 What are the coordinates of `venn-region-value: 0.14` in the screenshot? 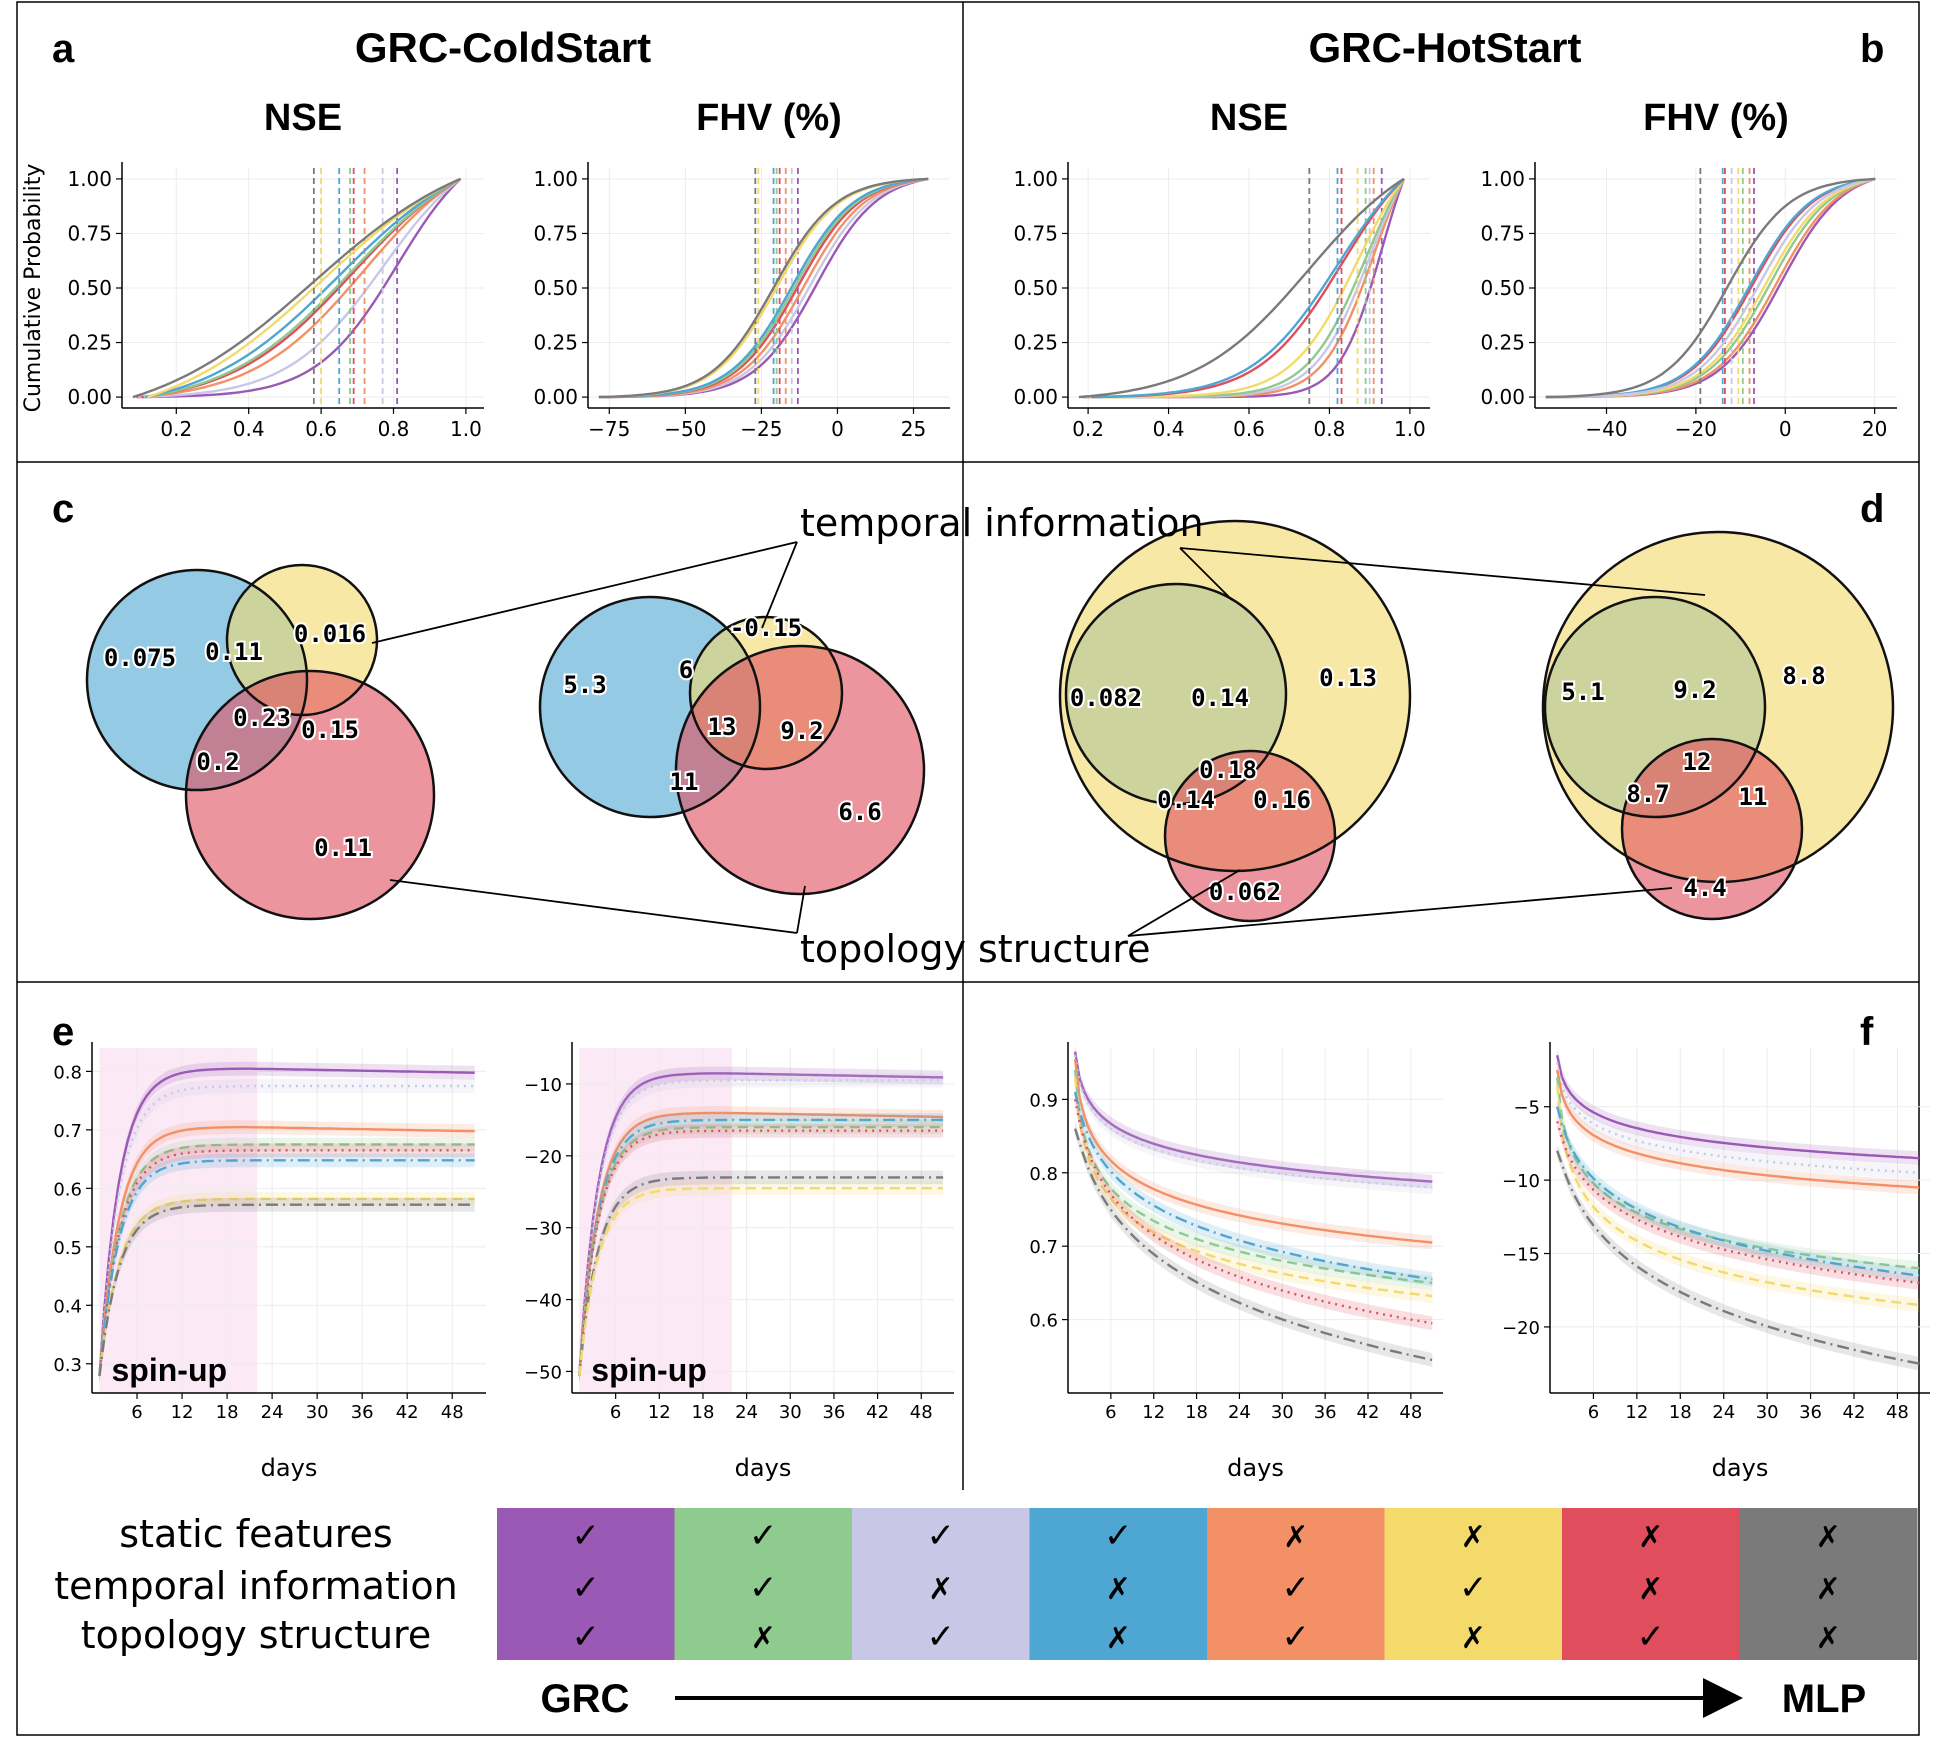 It's located at (1186, 800).